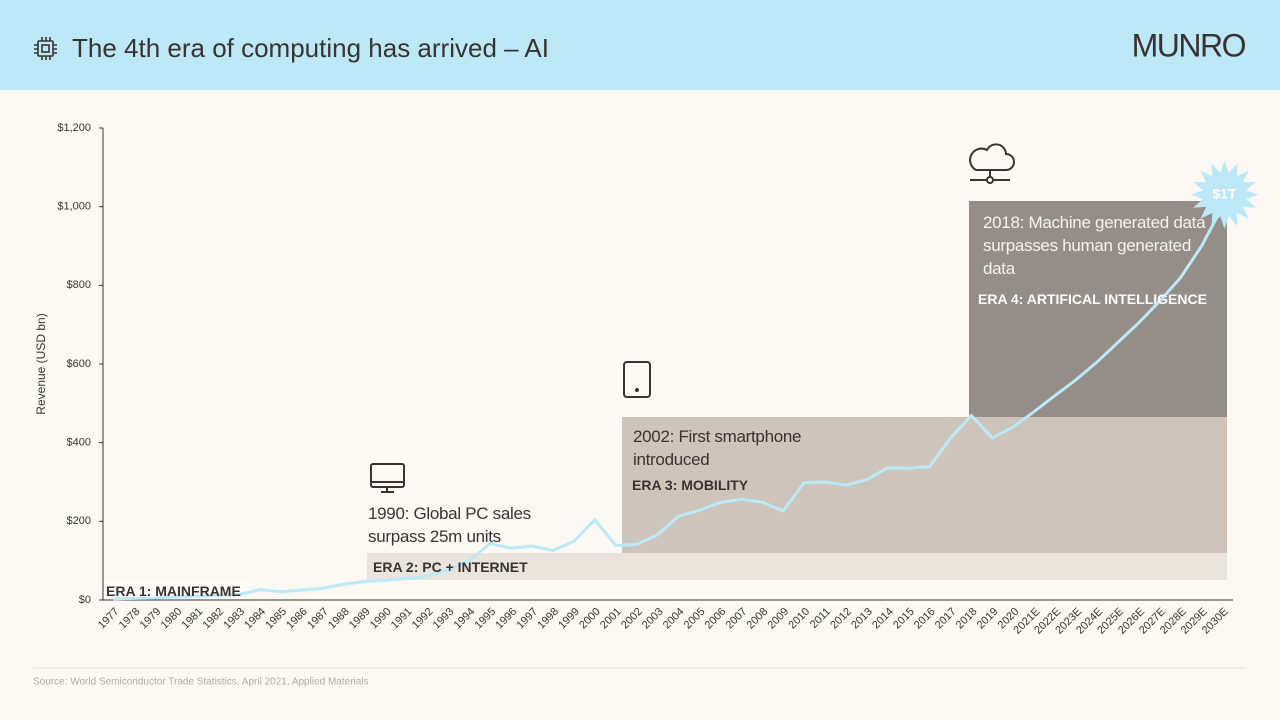 This screenshot has width=1280, height=720. I want to click on x-tick-label: 2009, so click(778, 619).